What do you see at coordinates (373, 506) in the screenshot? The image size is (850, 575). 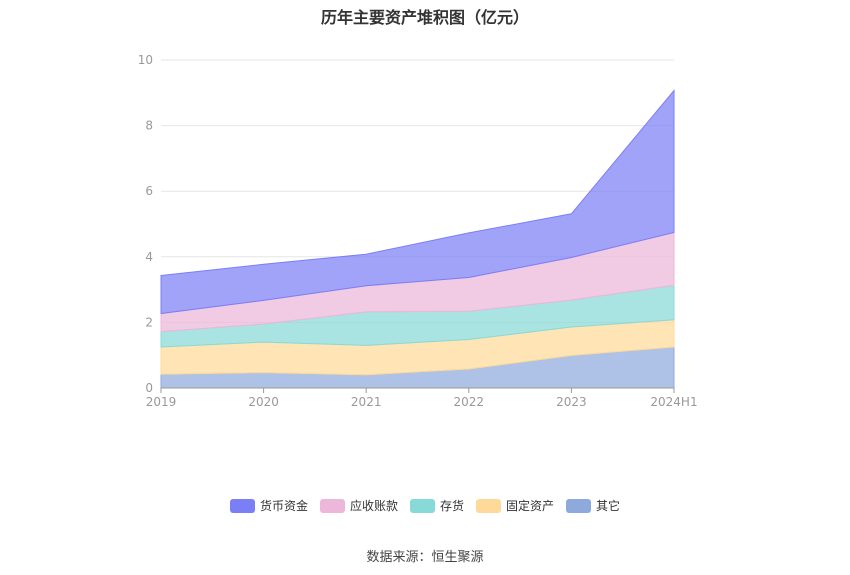 I see `legend-label: 应收账款` at bounding box center [373, 506].